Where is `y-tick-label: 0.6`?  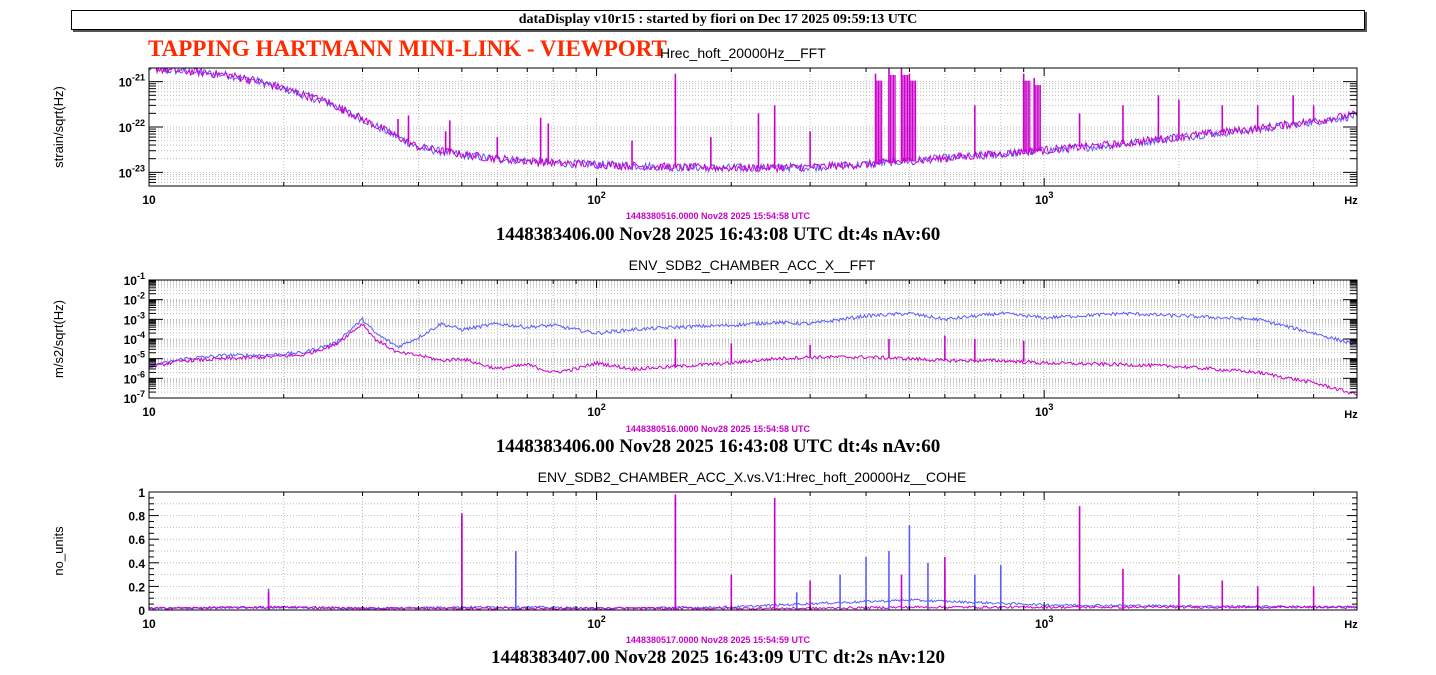 y-tick-label: 0.6 is located at coordinates (136, 540).